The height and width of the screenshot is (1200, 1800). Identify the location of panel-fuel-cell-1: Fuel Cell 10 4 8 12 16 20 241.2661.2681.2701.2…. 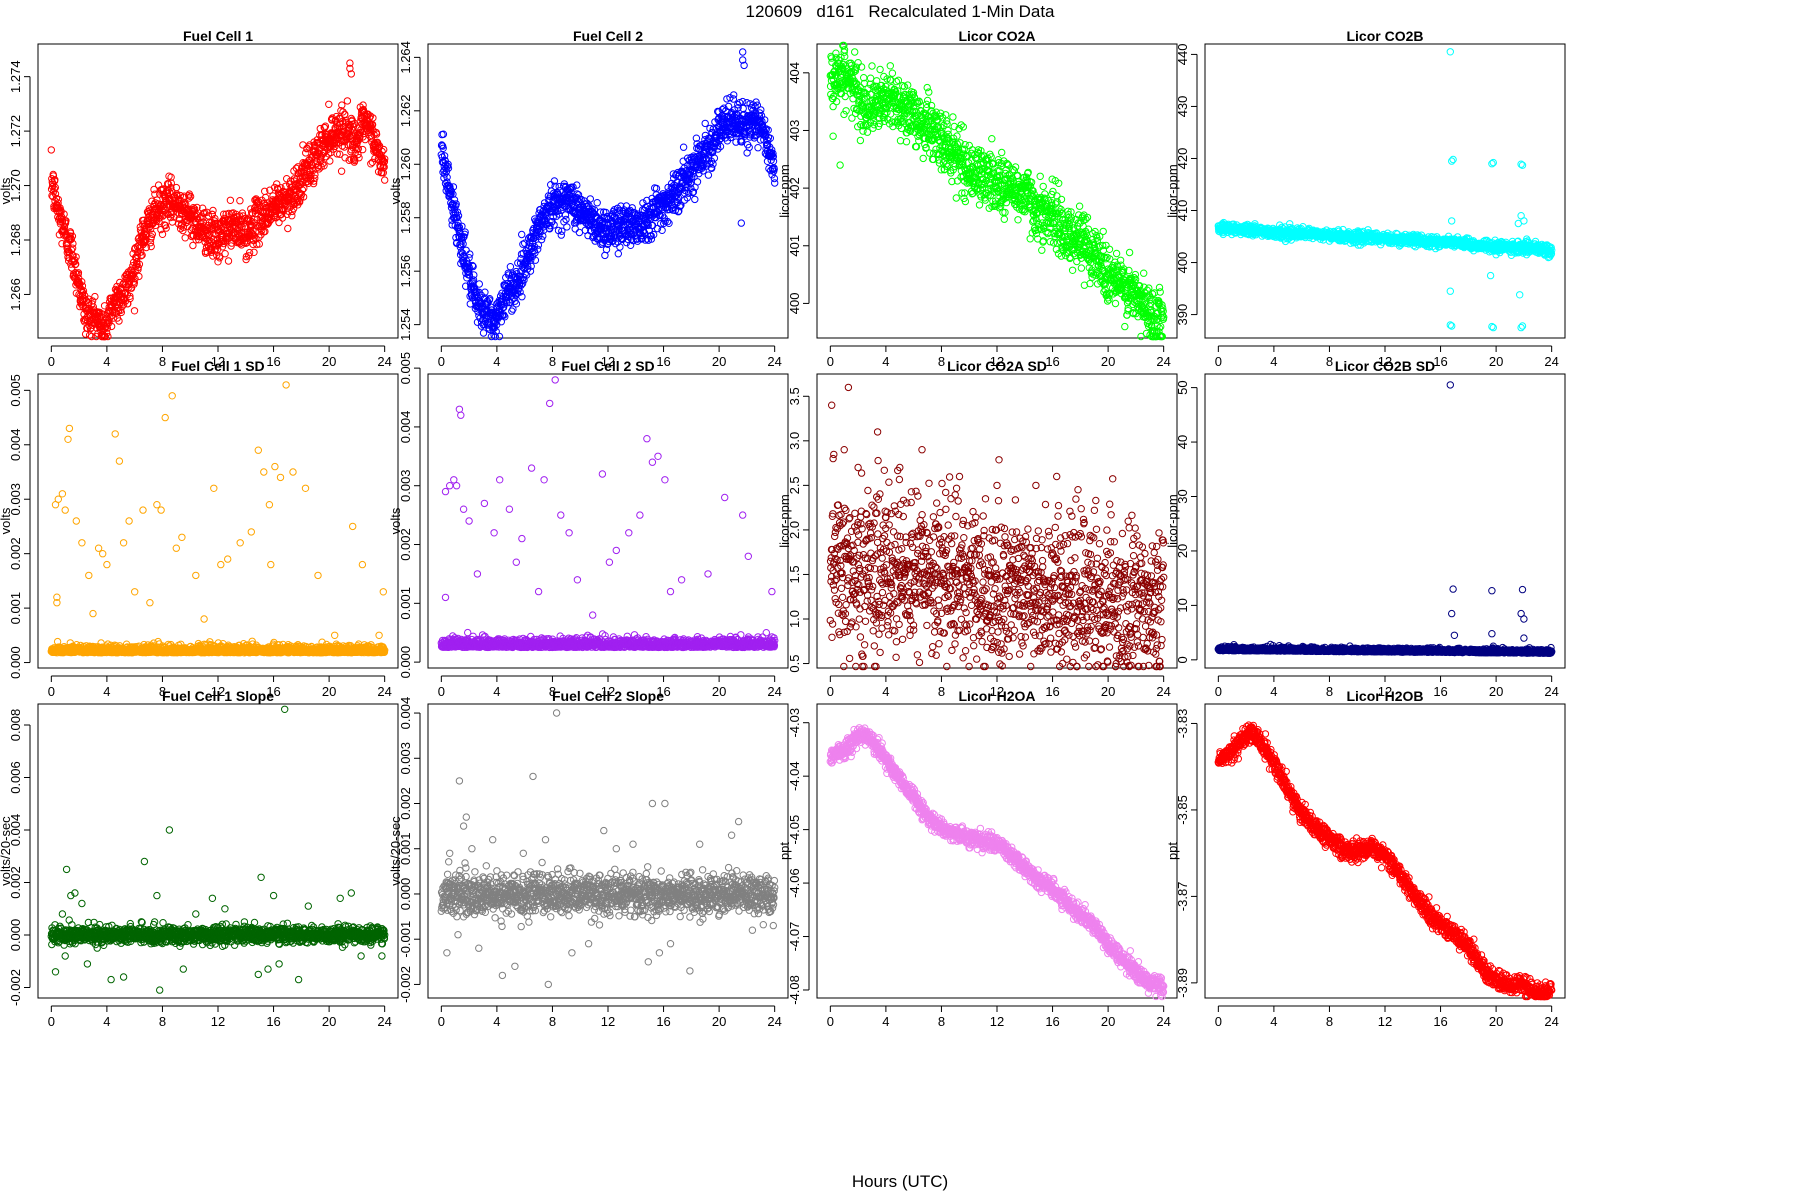
(199, 198).